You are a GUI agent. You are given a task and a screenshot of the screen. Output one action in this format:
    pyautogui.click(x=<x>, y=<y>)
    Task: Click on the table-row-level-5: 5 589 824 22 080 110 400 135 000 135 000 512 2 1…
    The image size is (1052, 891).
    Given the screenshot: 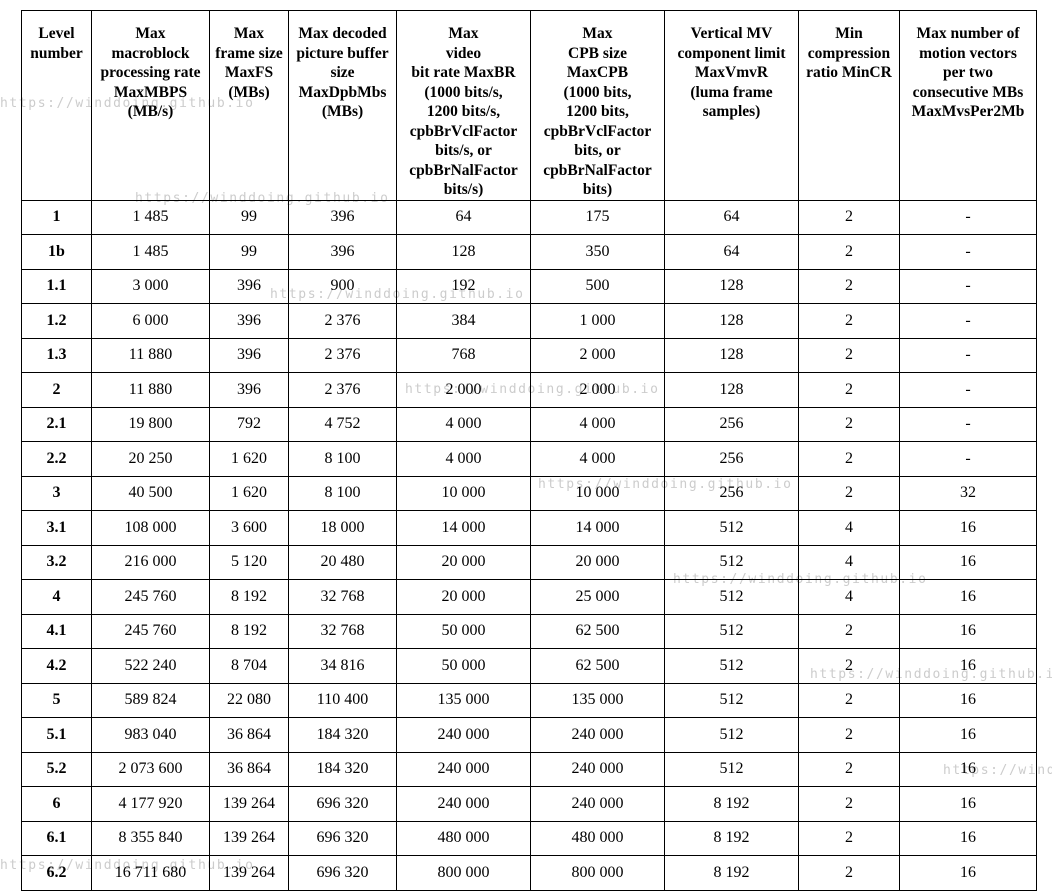 What is the action you would take?
    pyautogui.click(x=529, y=700)
    